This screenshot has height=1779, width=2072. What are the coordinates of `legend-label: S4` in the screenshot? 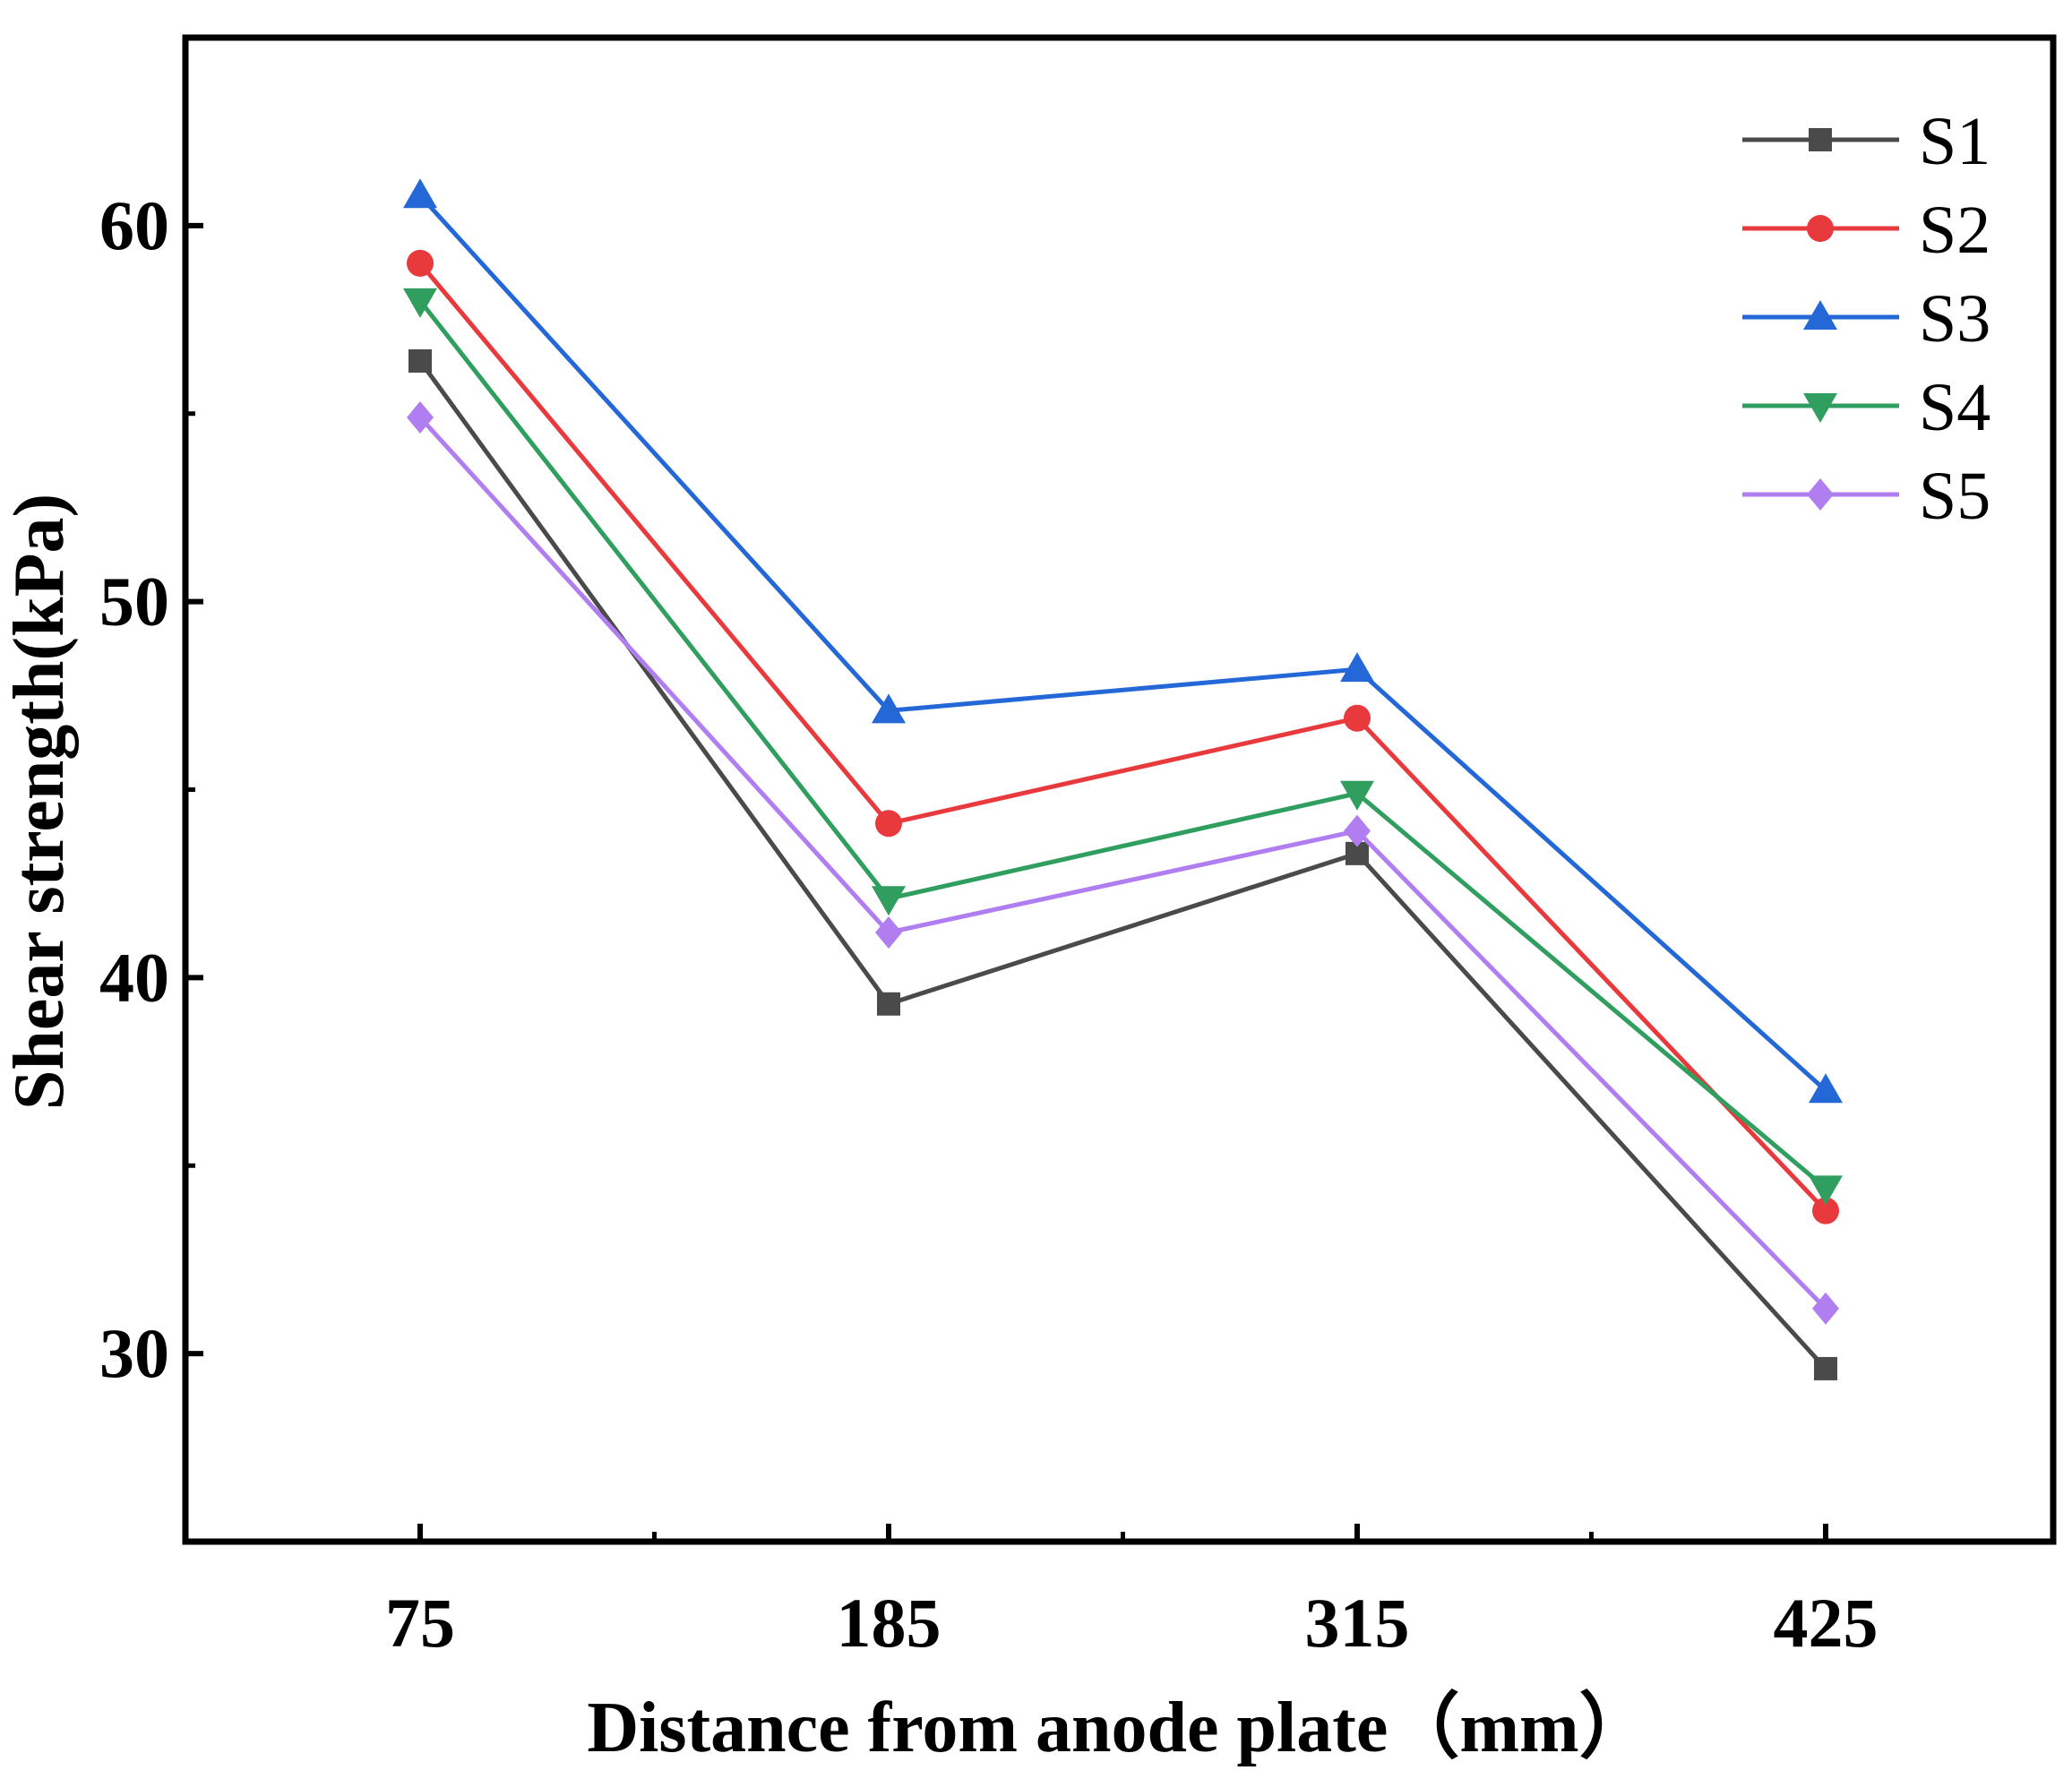 It's located at (1955, 407).